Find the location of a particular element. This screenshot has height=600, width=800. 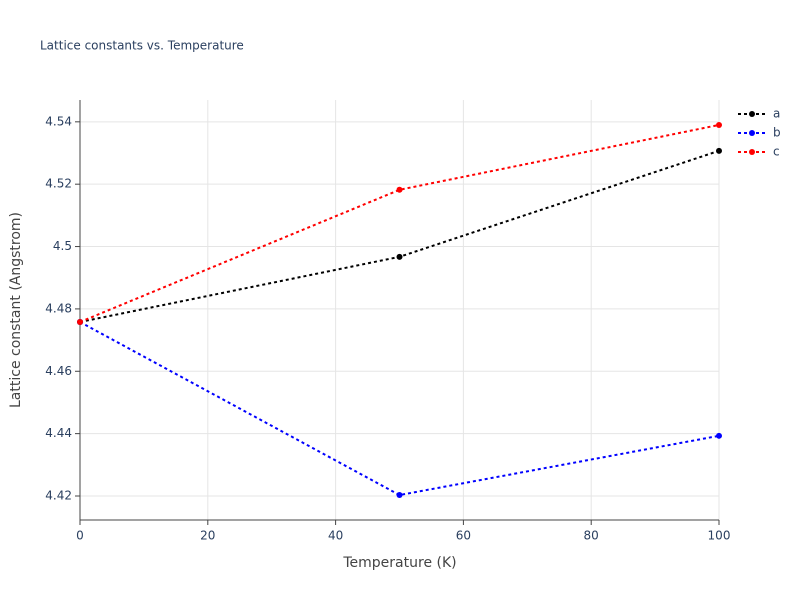

legend-label: c is located at coordinates (776, 152).